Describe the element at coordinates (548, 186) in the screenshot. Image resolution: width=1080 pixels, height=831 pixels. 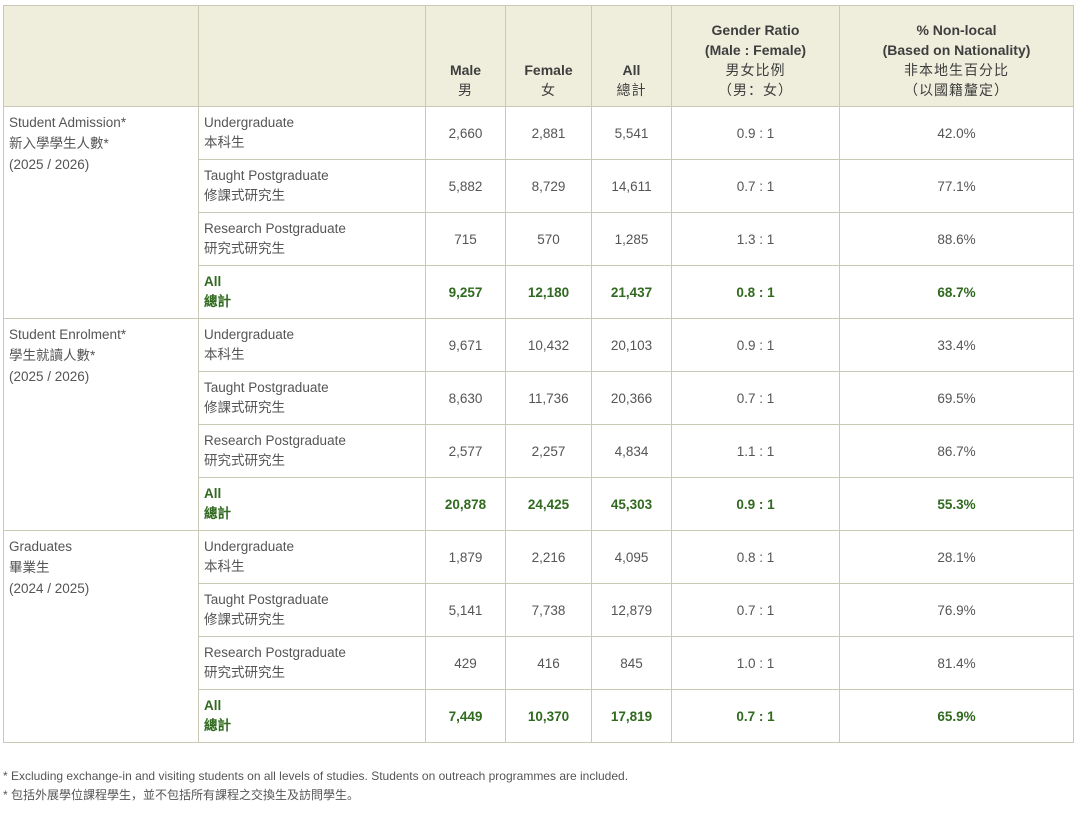
I see `female-value: 8,729` at that location.